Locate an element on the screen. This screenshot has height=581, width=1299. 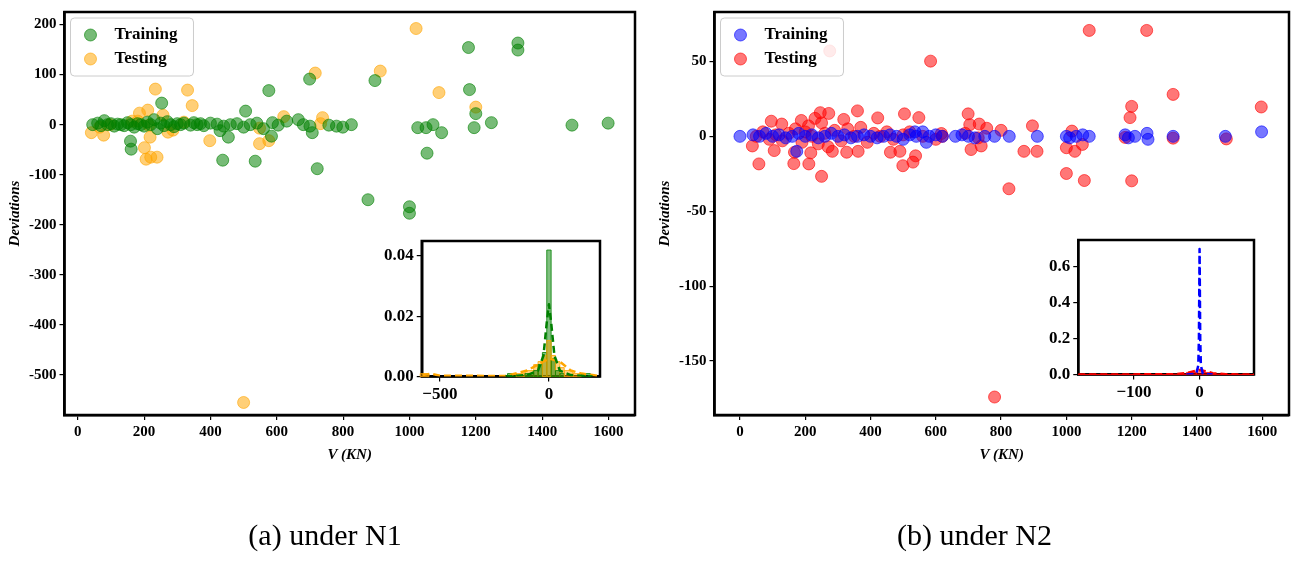
y-tick-label: -200 is located at coordinates (43, 223).